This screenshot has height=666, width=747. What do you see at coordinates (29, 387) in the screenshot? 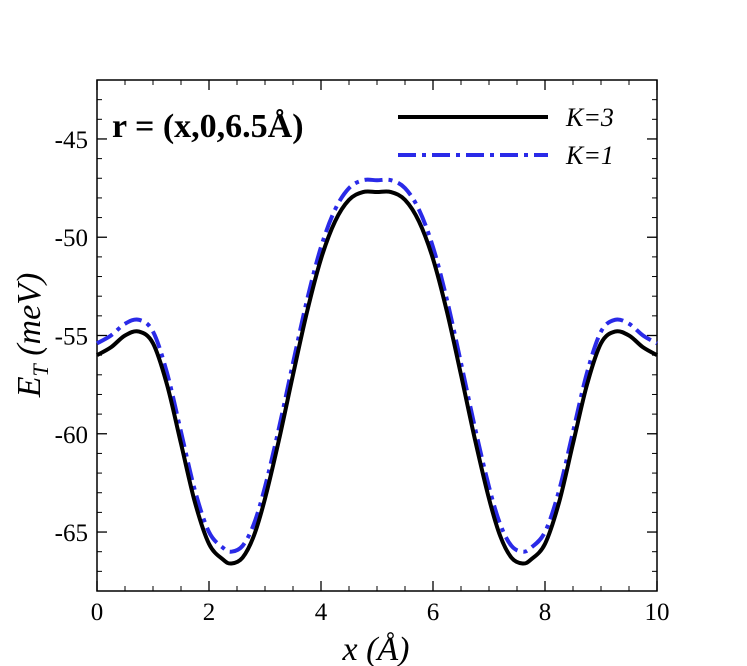
I see `y-axis-label-main: E` at bounding box center [29, 387].